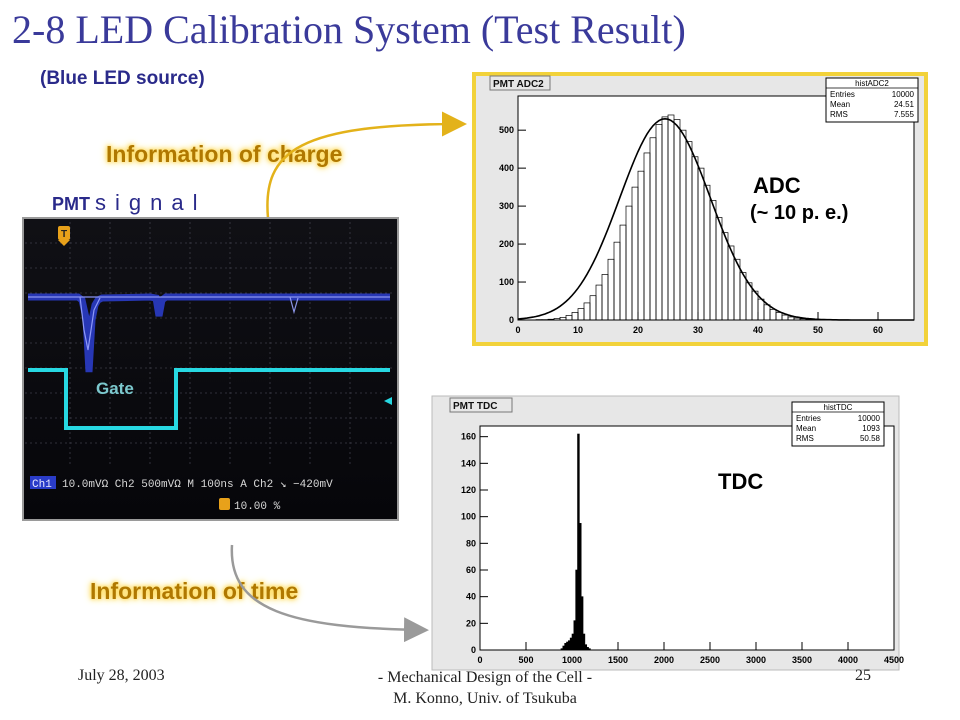 The height and width of the screenshot is (720, 960). I want to click on tdc-ytick-label: 140, so click(468, 463).